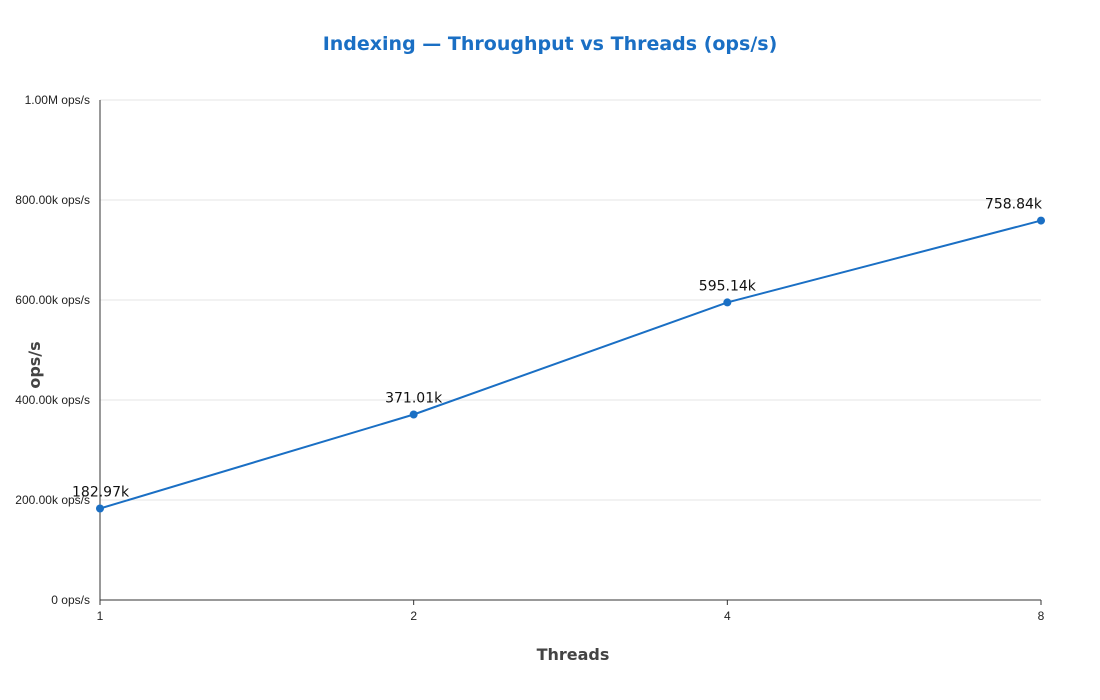 Image resolution: width=1100 pixels, height=700 pixels. Describe the element at coordinates (57, 100) in the screenshot. I see `y-tick-label: 1.00M ops/s` at that location.